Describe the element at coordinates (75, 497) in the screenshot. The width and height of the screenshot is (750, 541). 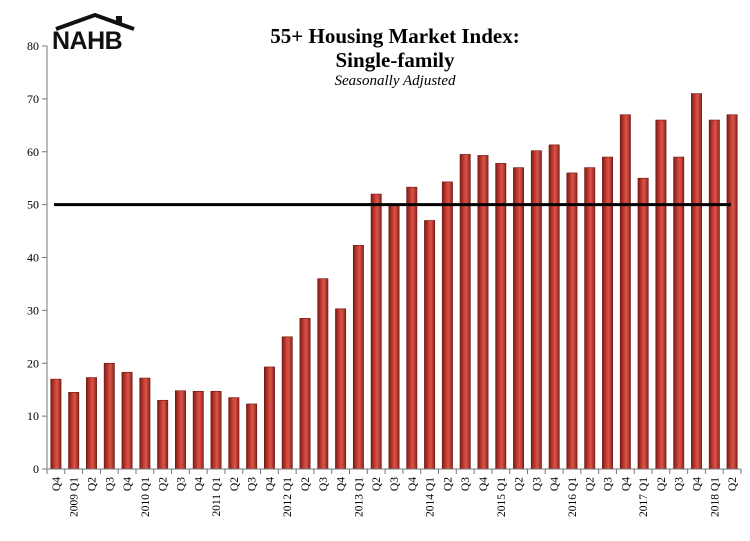
I see `x-tick-label: 2009 Q1` at that location.